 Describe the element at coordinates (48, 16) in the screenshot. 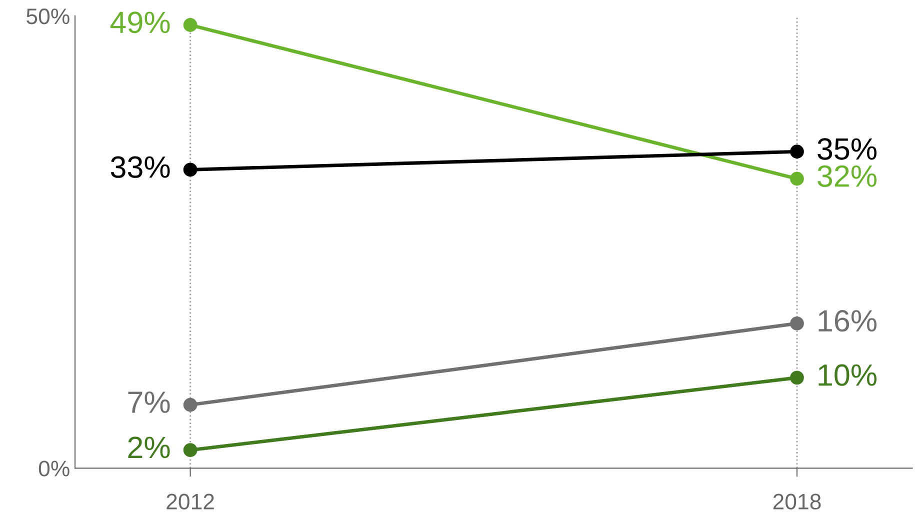

I see `y-tick-label: 50%` at that location.